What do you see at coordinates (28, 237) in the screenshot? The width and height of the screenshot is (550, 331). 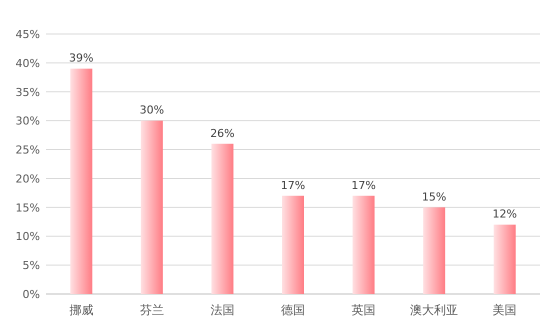 I see `y-tick-label: 10%` at bounding box center [28, 237].